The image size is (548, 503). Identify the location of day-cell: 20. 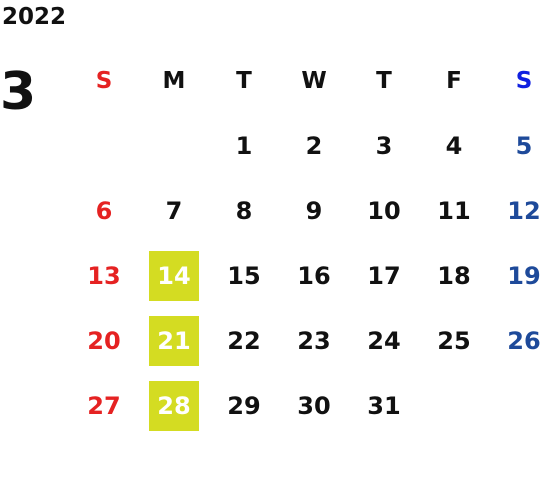
(104, 341).